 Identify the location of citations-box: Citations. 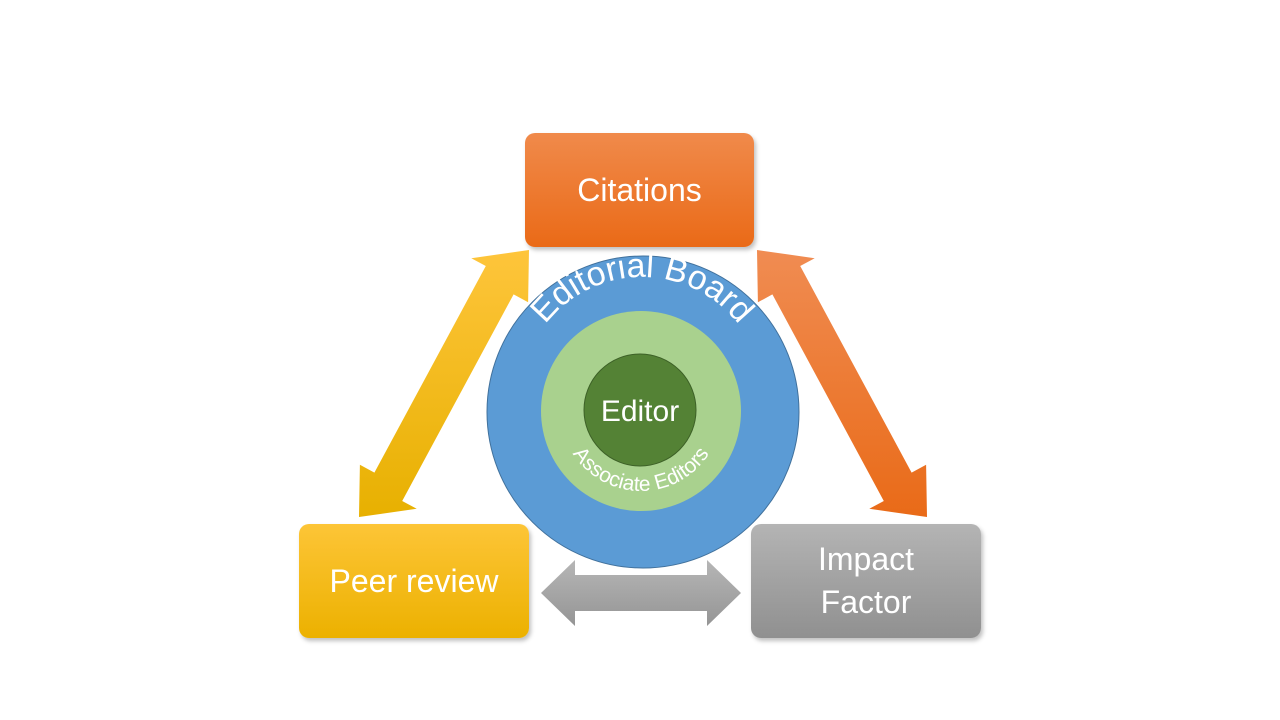
(639, 190).